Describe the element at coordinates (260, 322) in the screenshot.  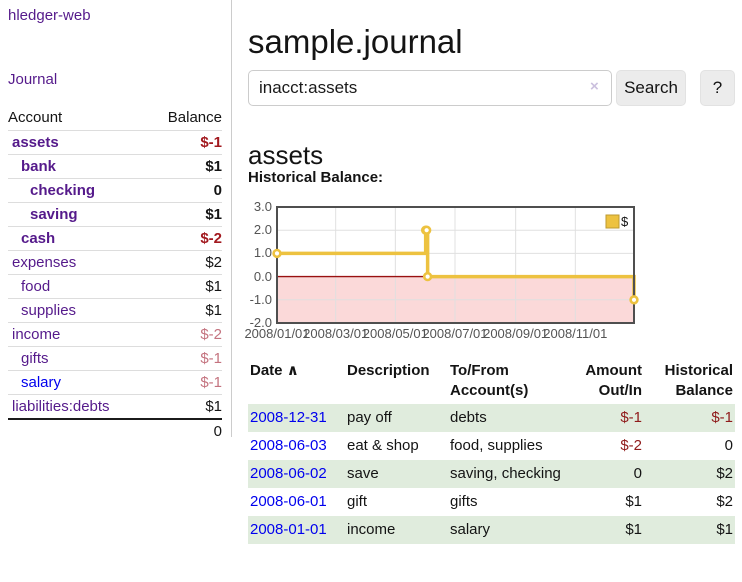
I see `y-axis-label: -2.0` at that location.